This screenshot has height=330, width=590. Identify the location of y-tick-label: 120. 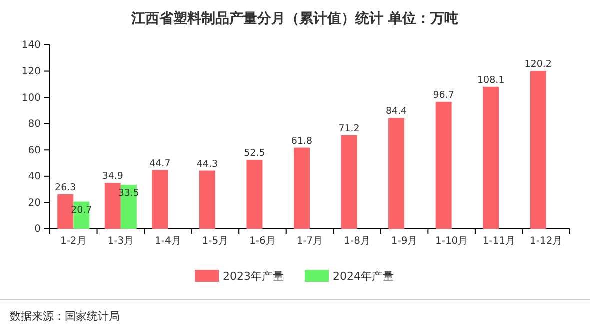
(31, 72).